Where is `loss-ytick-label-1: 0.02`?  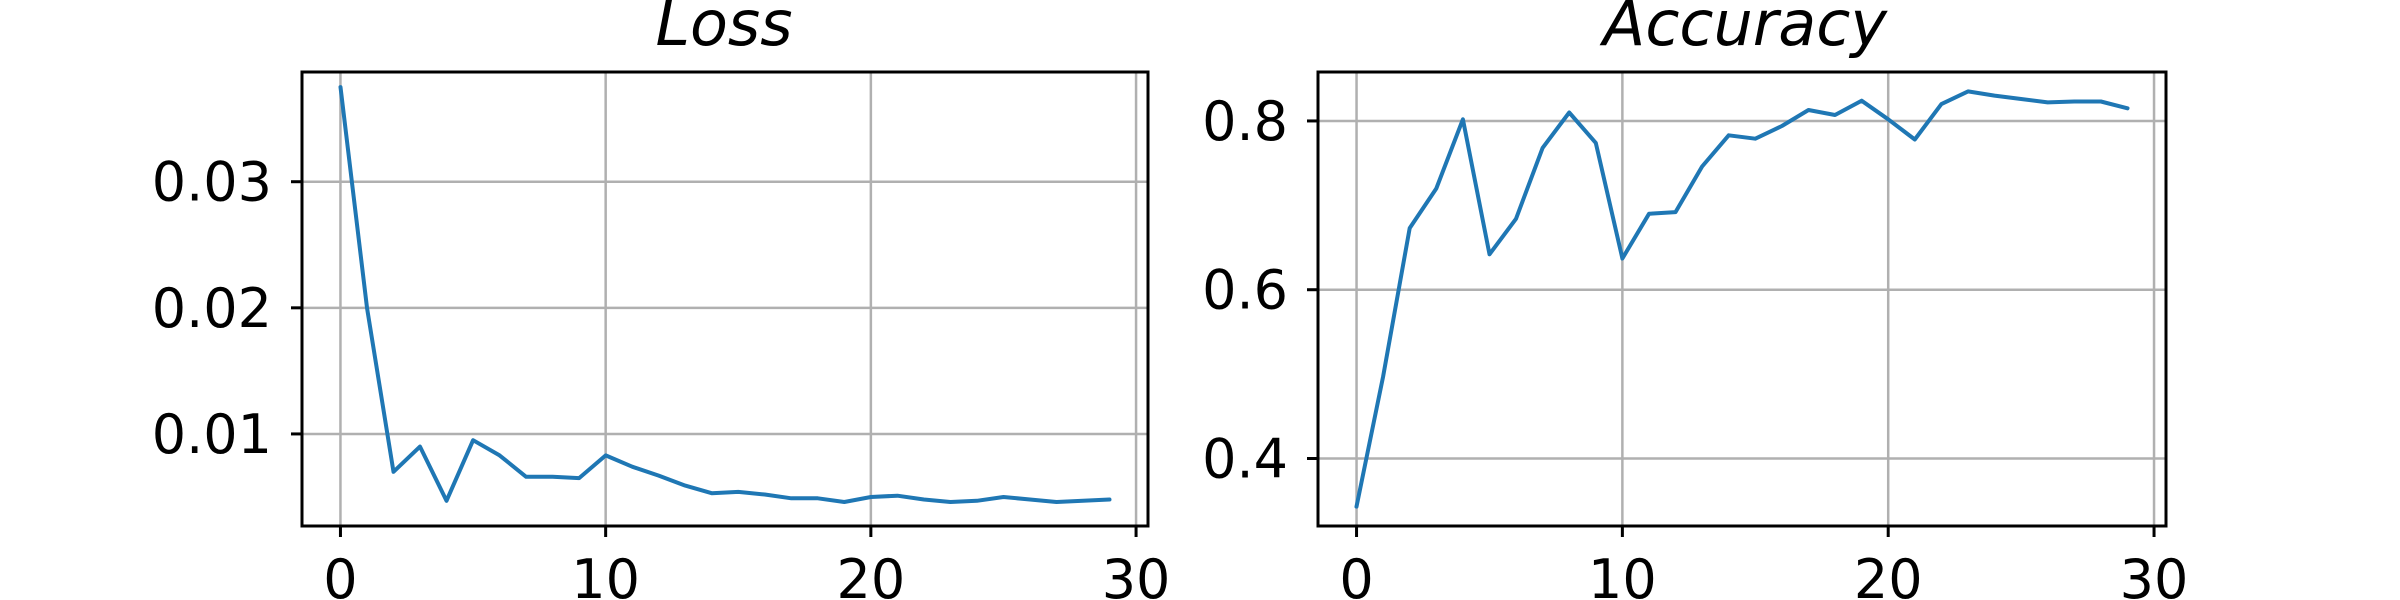 loss-ytick-label-1: 0.02 is located at coordinates (212, 308).